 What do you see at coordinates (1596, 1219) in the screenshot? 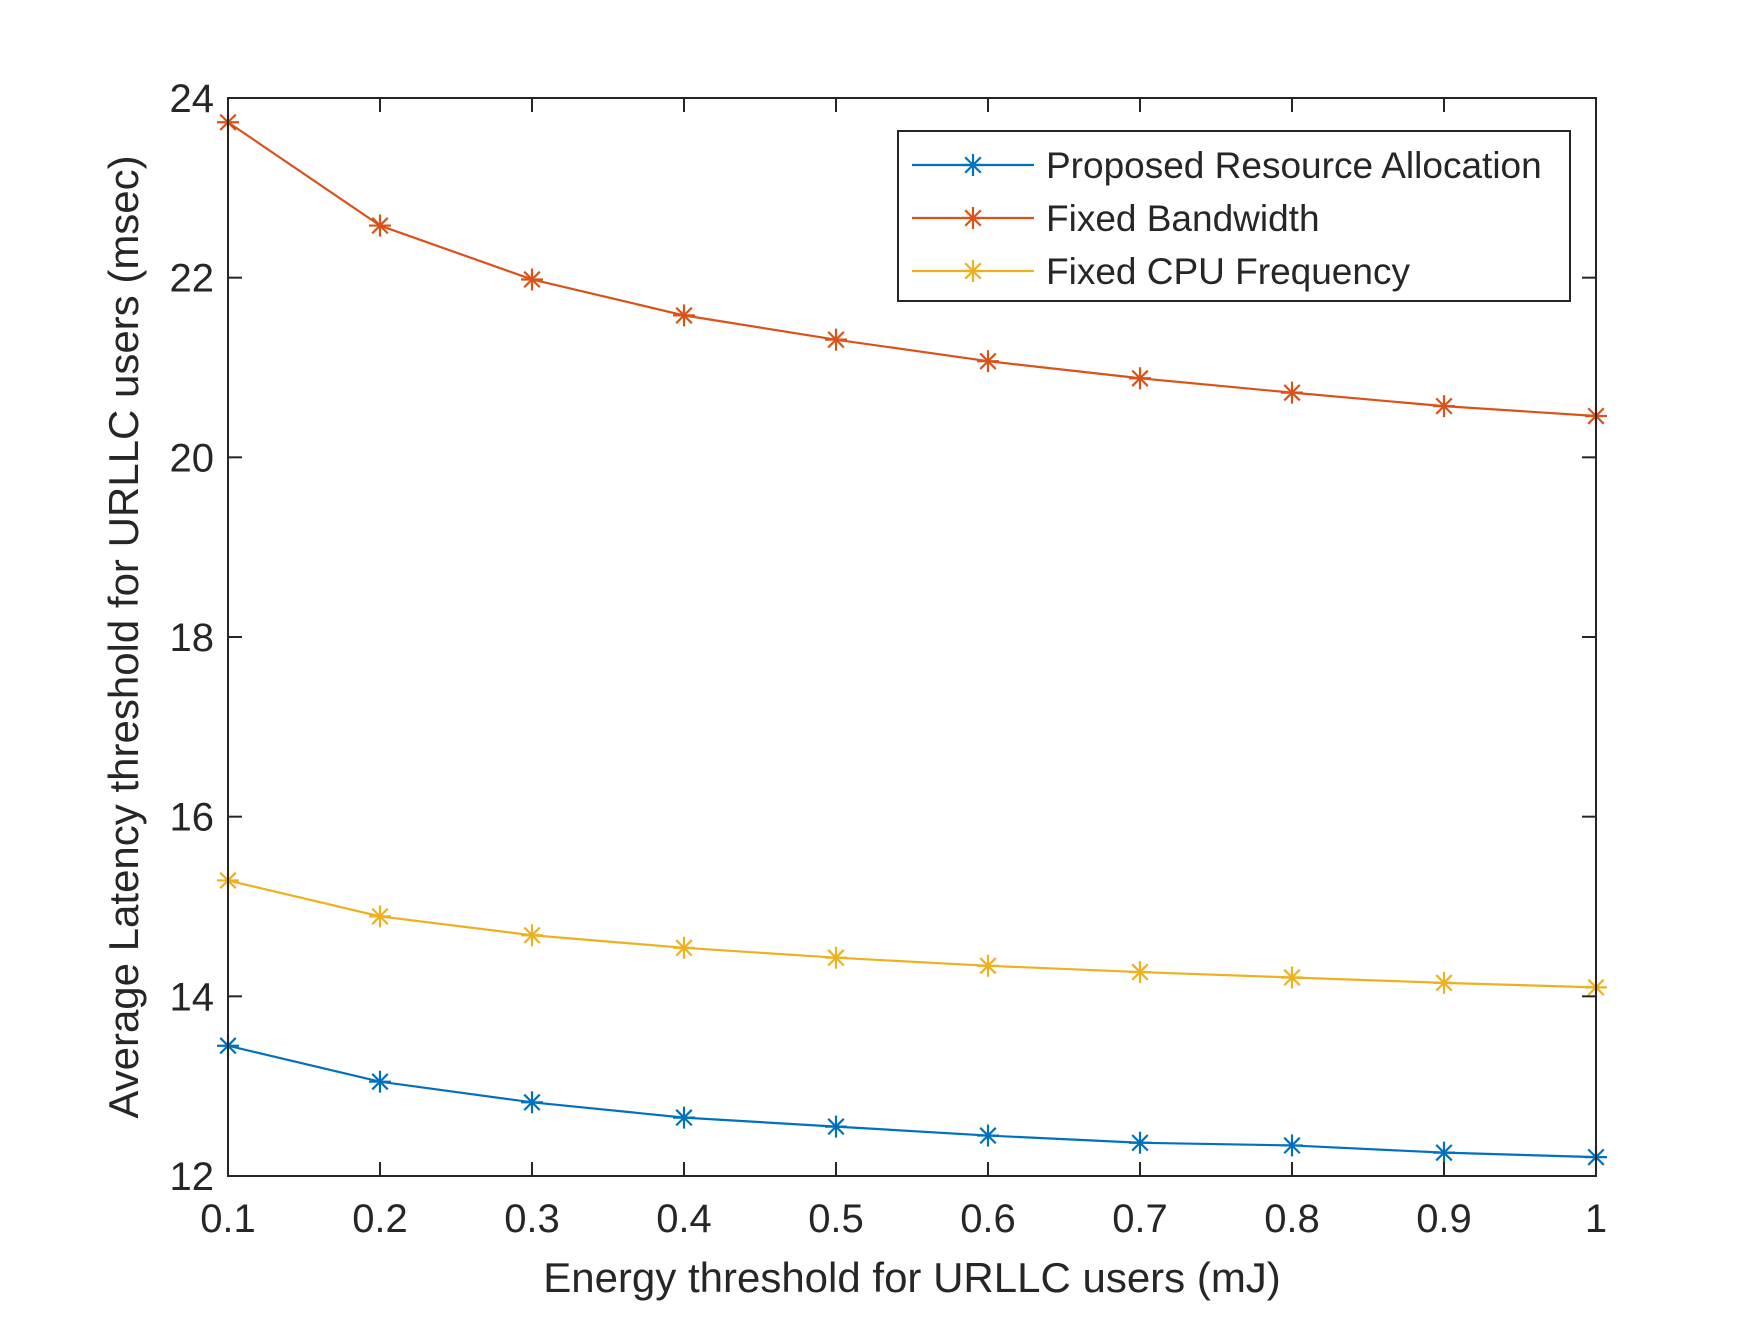
I see `x-tick-label: 1` at bounding box center [1596, 1219].